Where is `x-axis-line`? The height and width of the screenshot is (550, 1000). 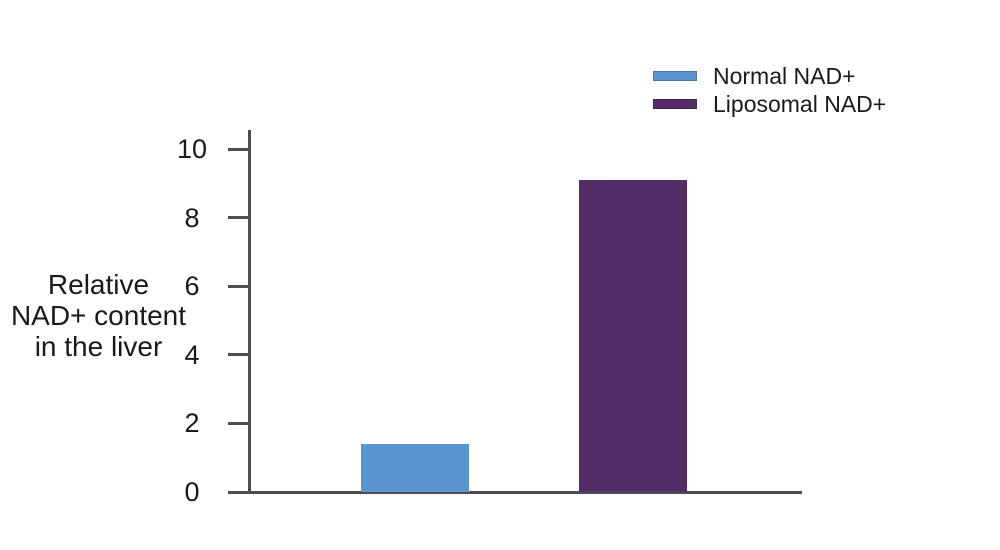
x-axis-line is located at coordinates (515, 492).